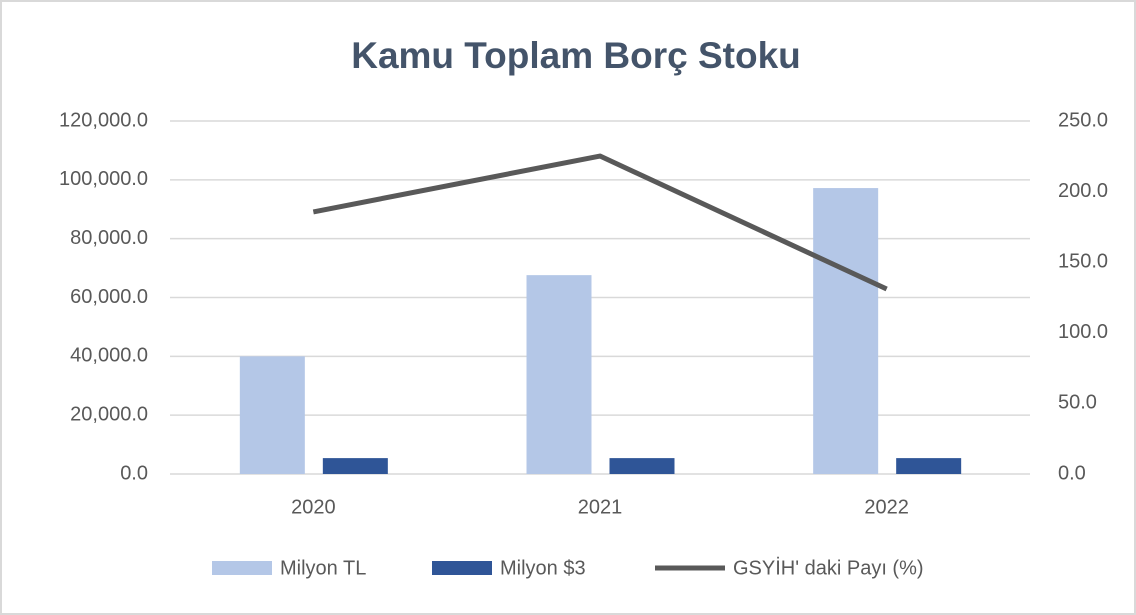 Image resolution: width=1136 pixels, height=615 pixels. Describe the element at coordinates (576, 55) in the screenshot. I see `chart-title: Kamu Toplam Borç Stoku` at that location.